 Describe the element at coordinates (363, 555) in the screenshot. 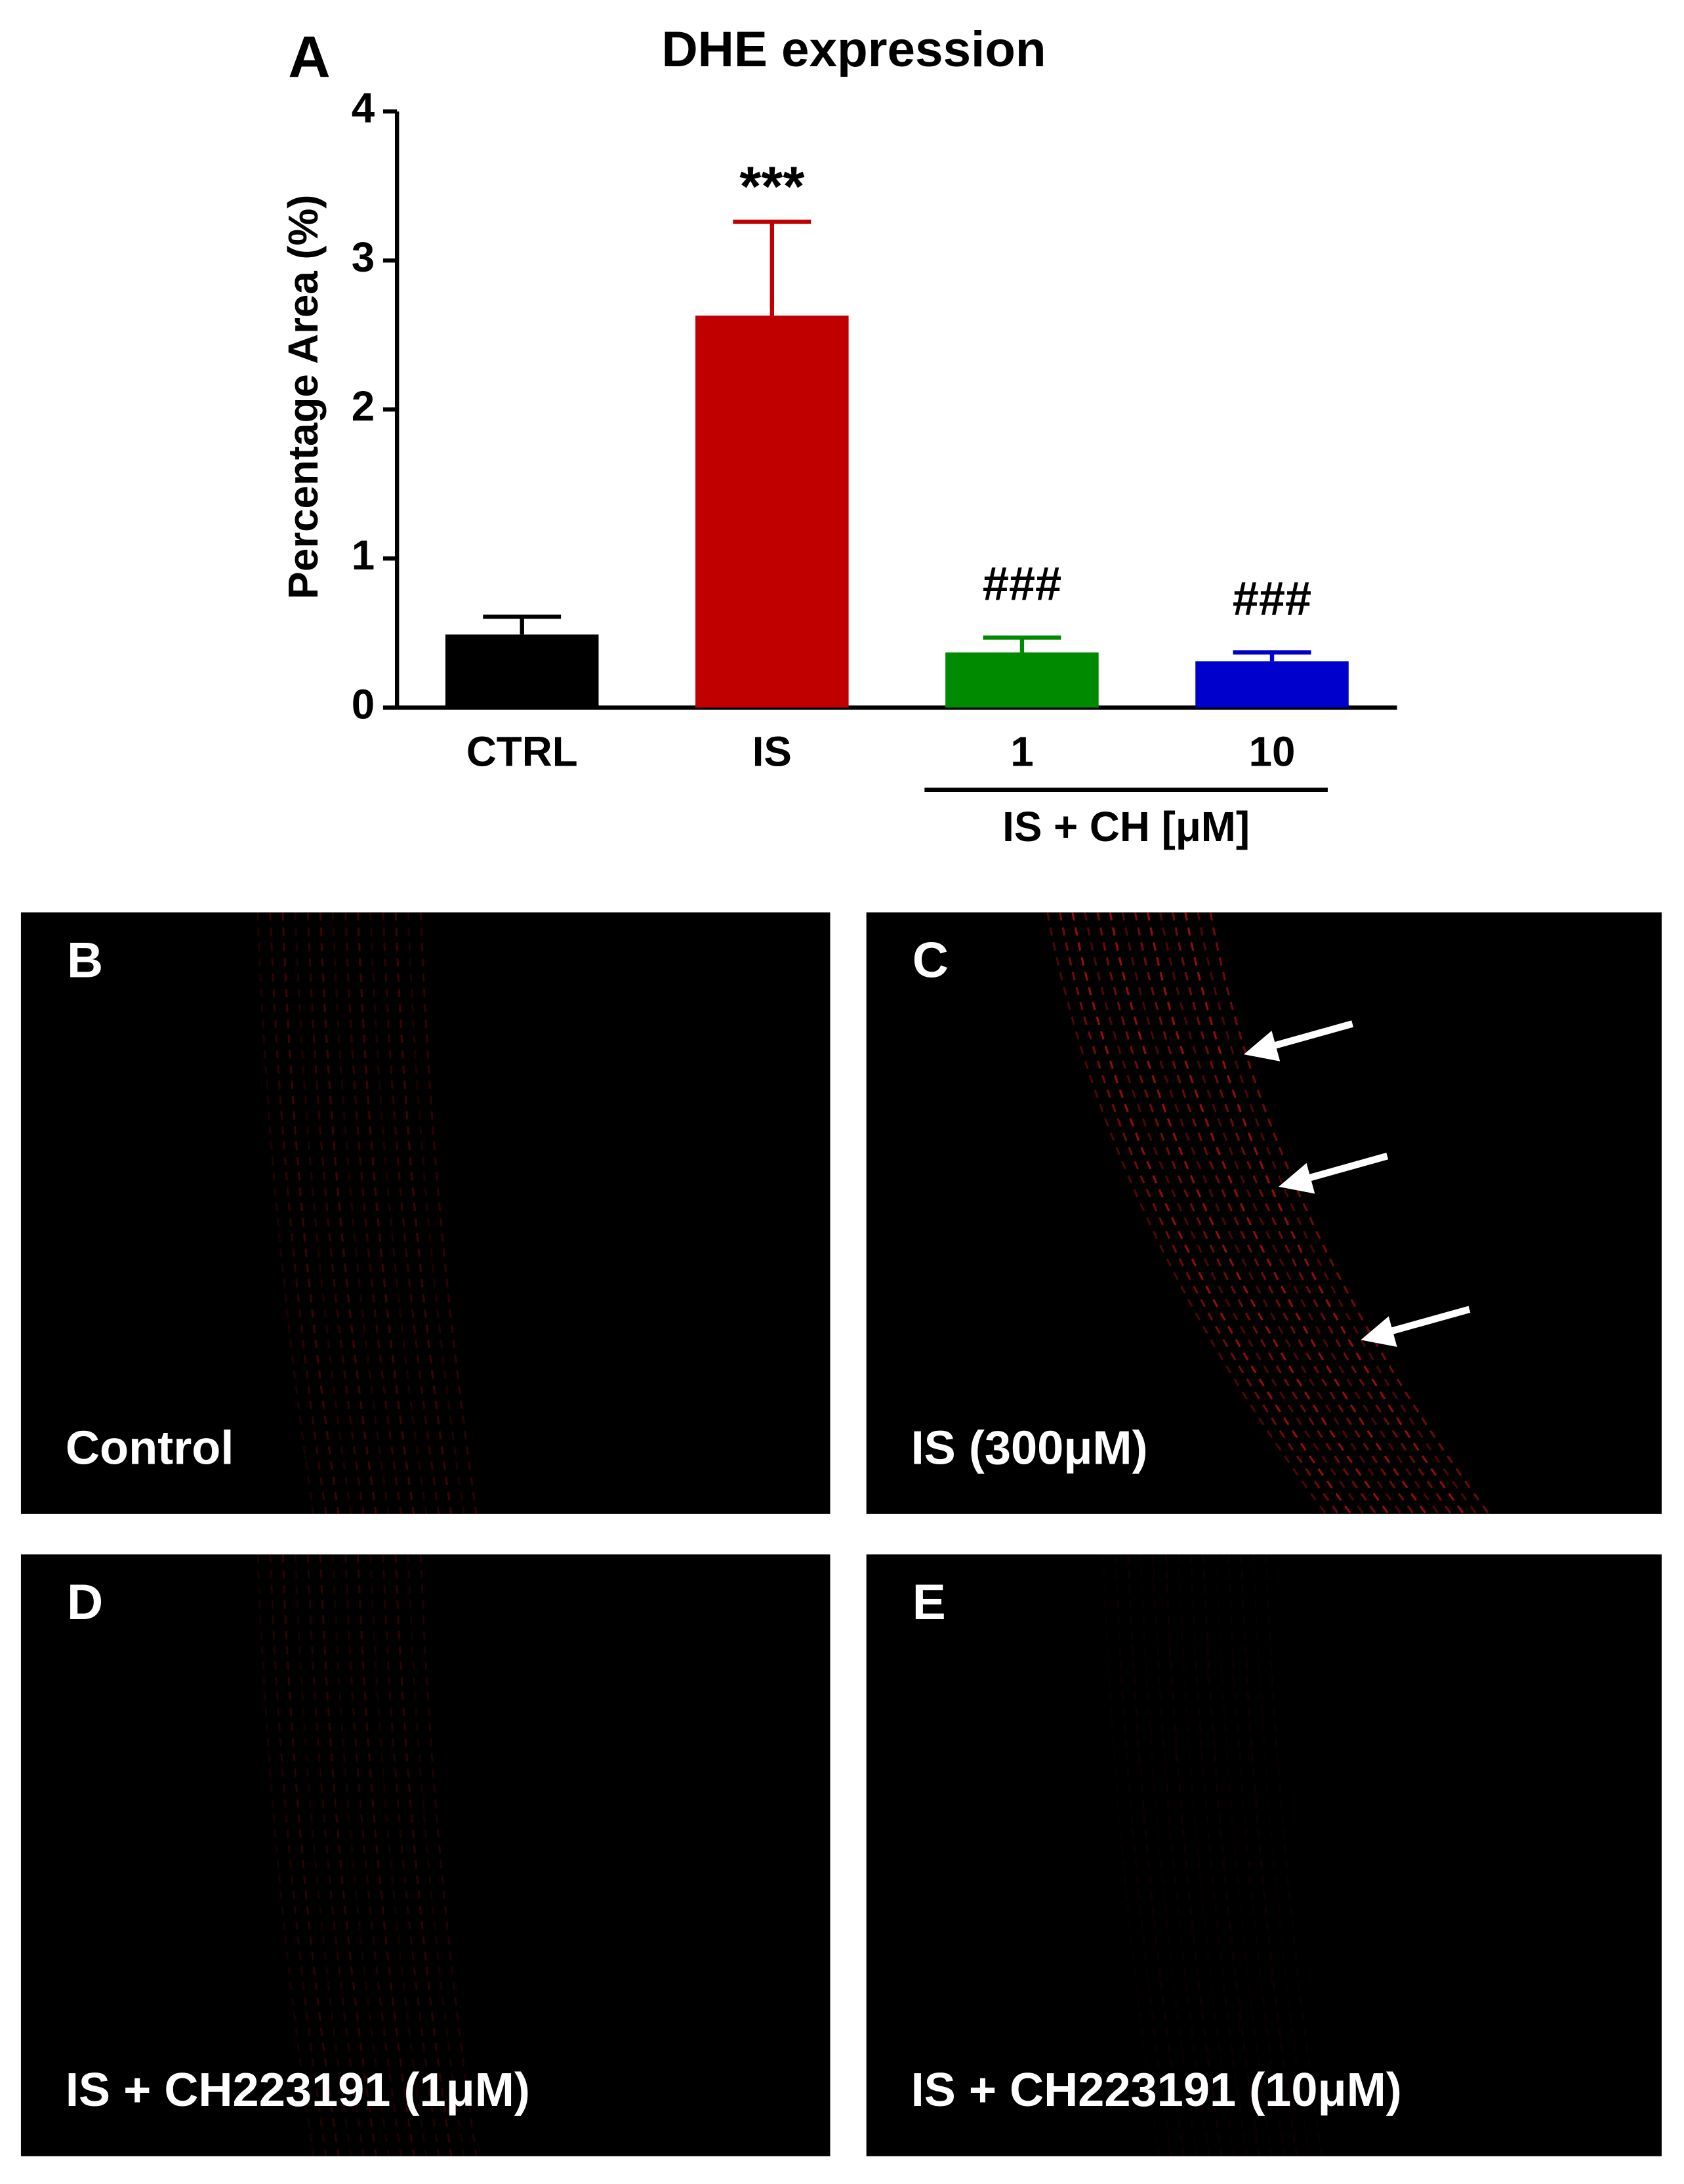

I see `y-tick-label: 1` at that location.